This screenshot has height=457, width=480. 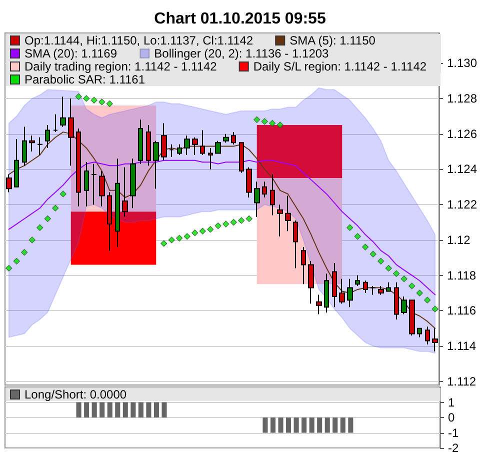 I want to click on legend-label: Parabolic SAR: 1.1161, so click(x=85, y=79).